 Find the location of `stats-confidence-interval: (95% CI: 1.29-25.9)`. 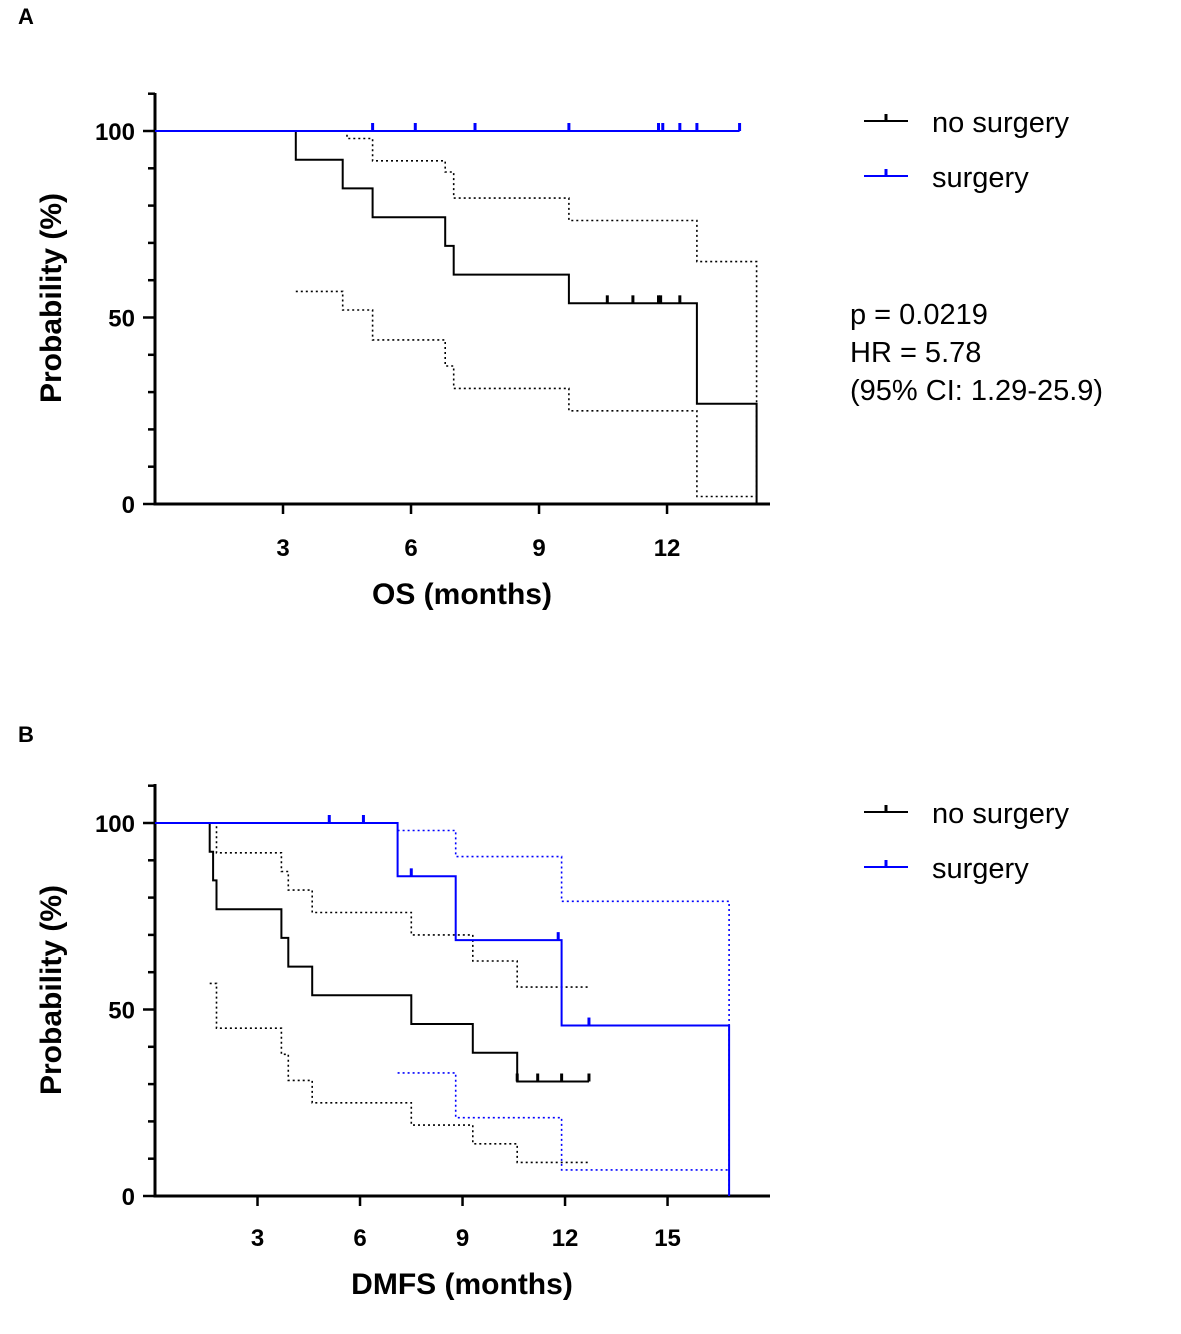

stats-confidence-interval: (95% CI: 1.29-25.9) is located at coordinates (976, 391).